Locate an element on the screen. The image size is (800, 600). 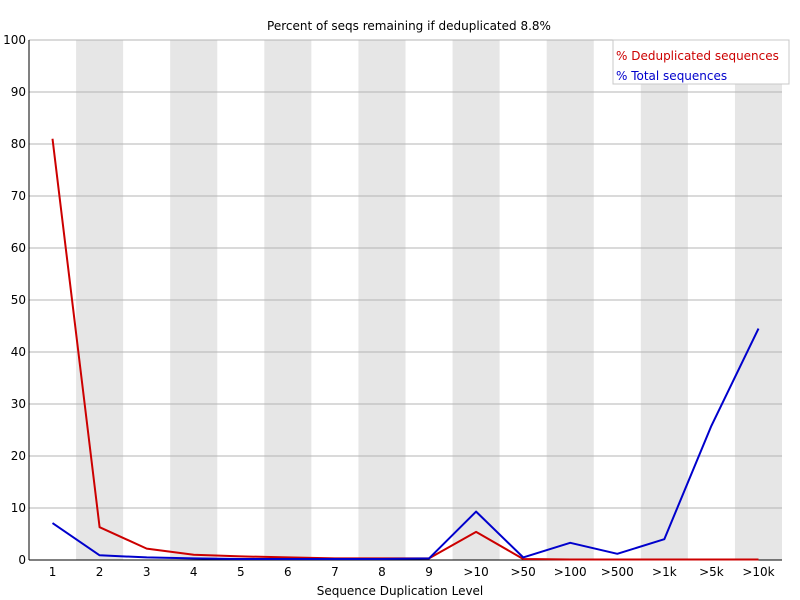
x-tick-label-8: 9 is located at coordinates (429, 572).